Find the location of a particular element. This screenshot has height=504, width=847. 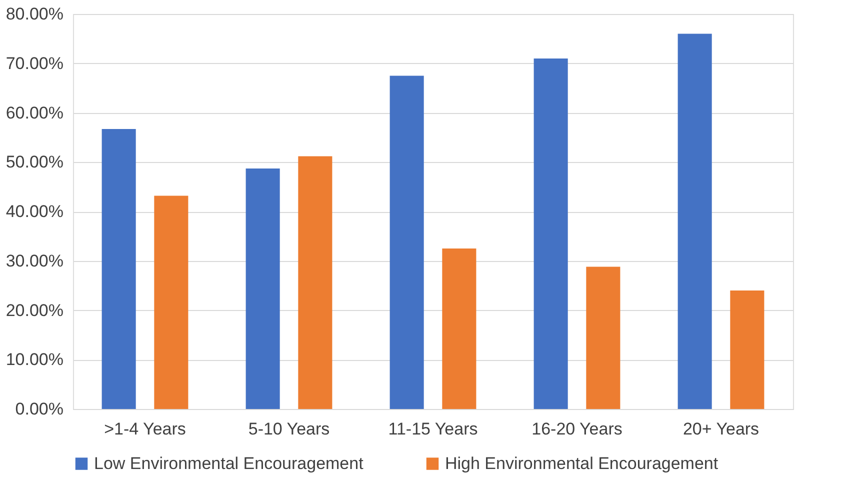

y-tick-label: 0.00% is located at coordinates (39, 409).